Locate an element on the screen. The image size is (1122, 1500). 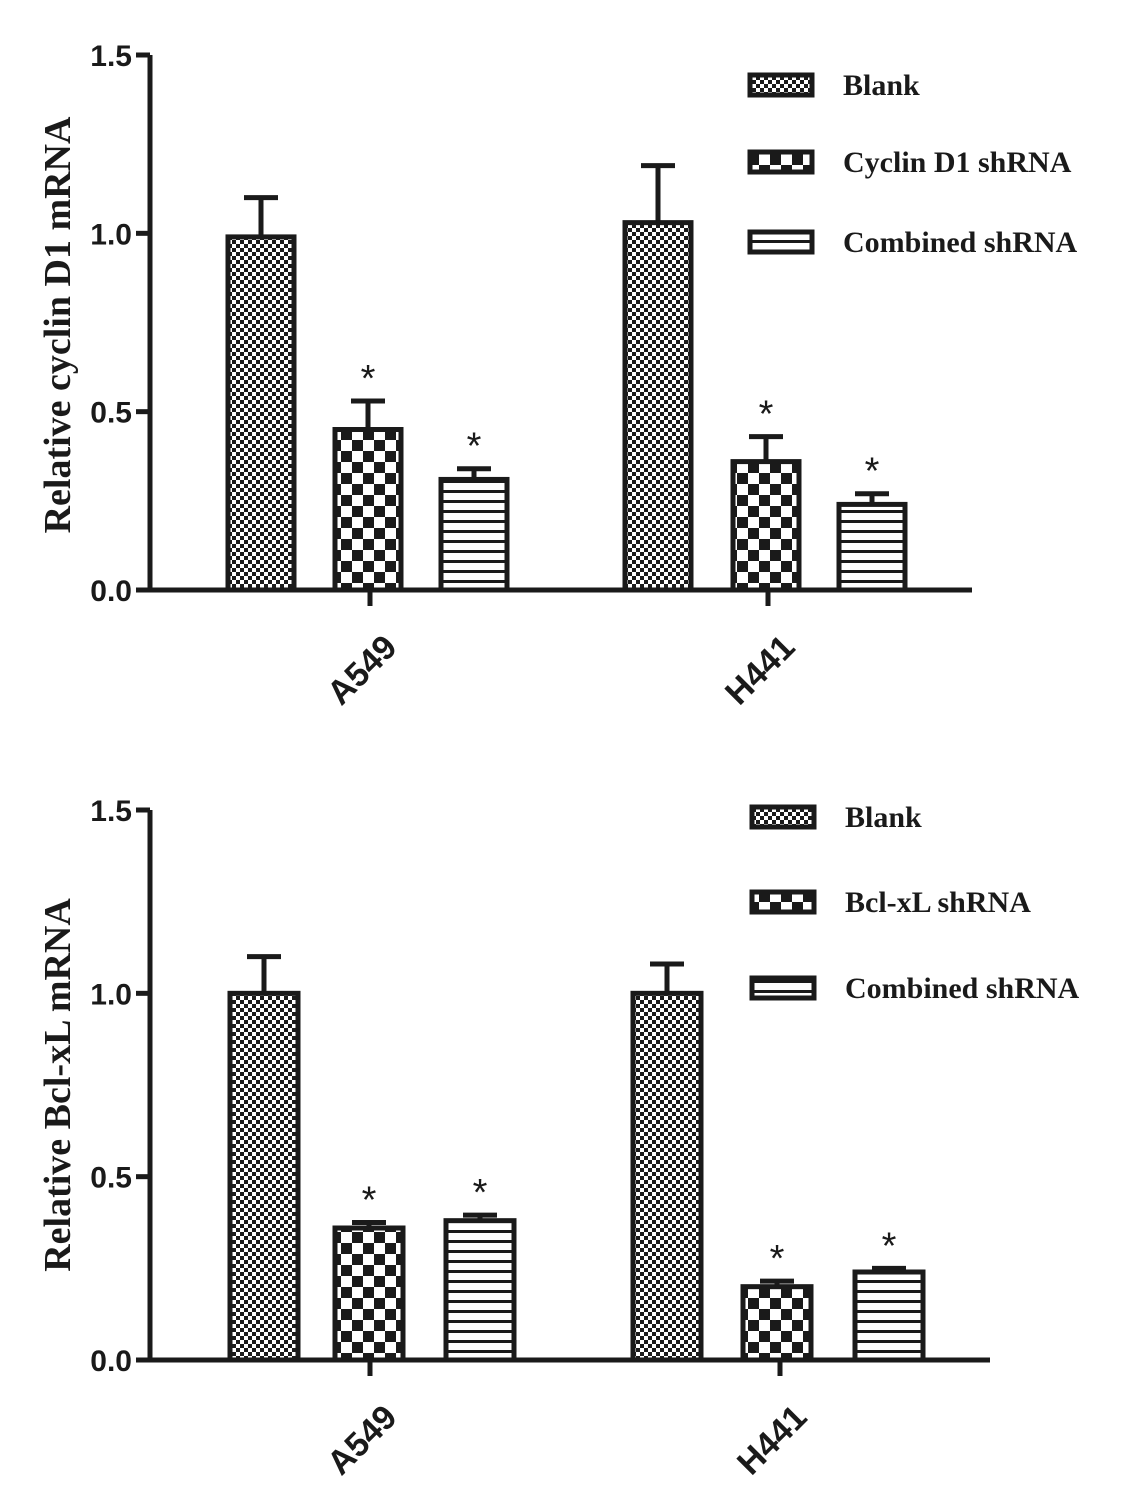
y-axis-title: Relative Bcl-xL mRNA is located at coordinates (58, 1085).